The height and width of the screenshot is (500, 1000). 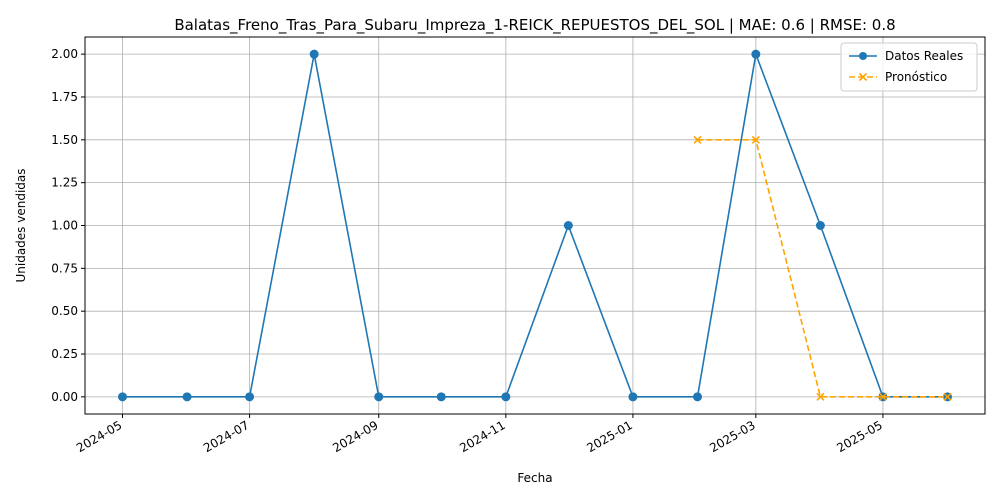 I want to click on y-tick-label: 1.50, so click(x=64, y=140).